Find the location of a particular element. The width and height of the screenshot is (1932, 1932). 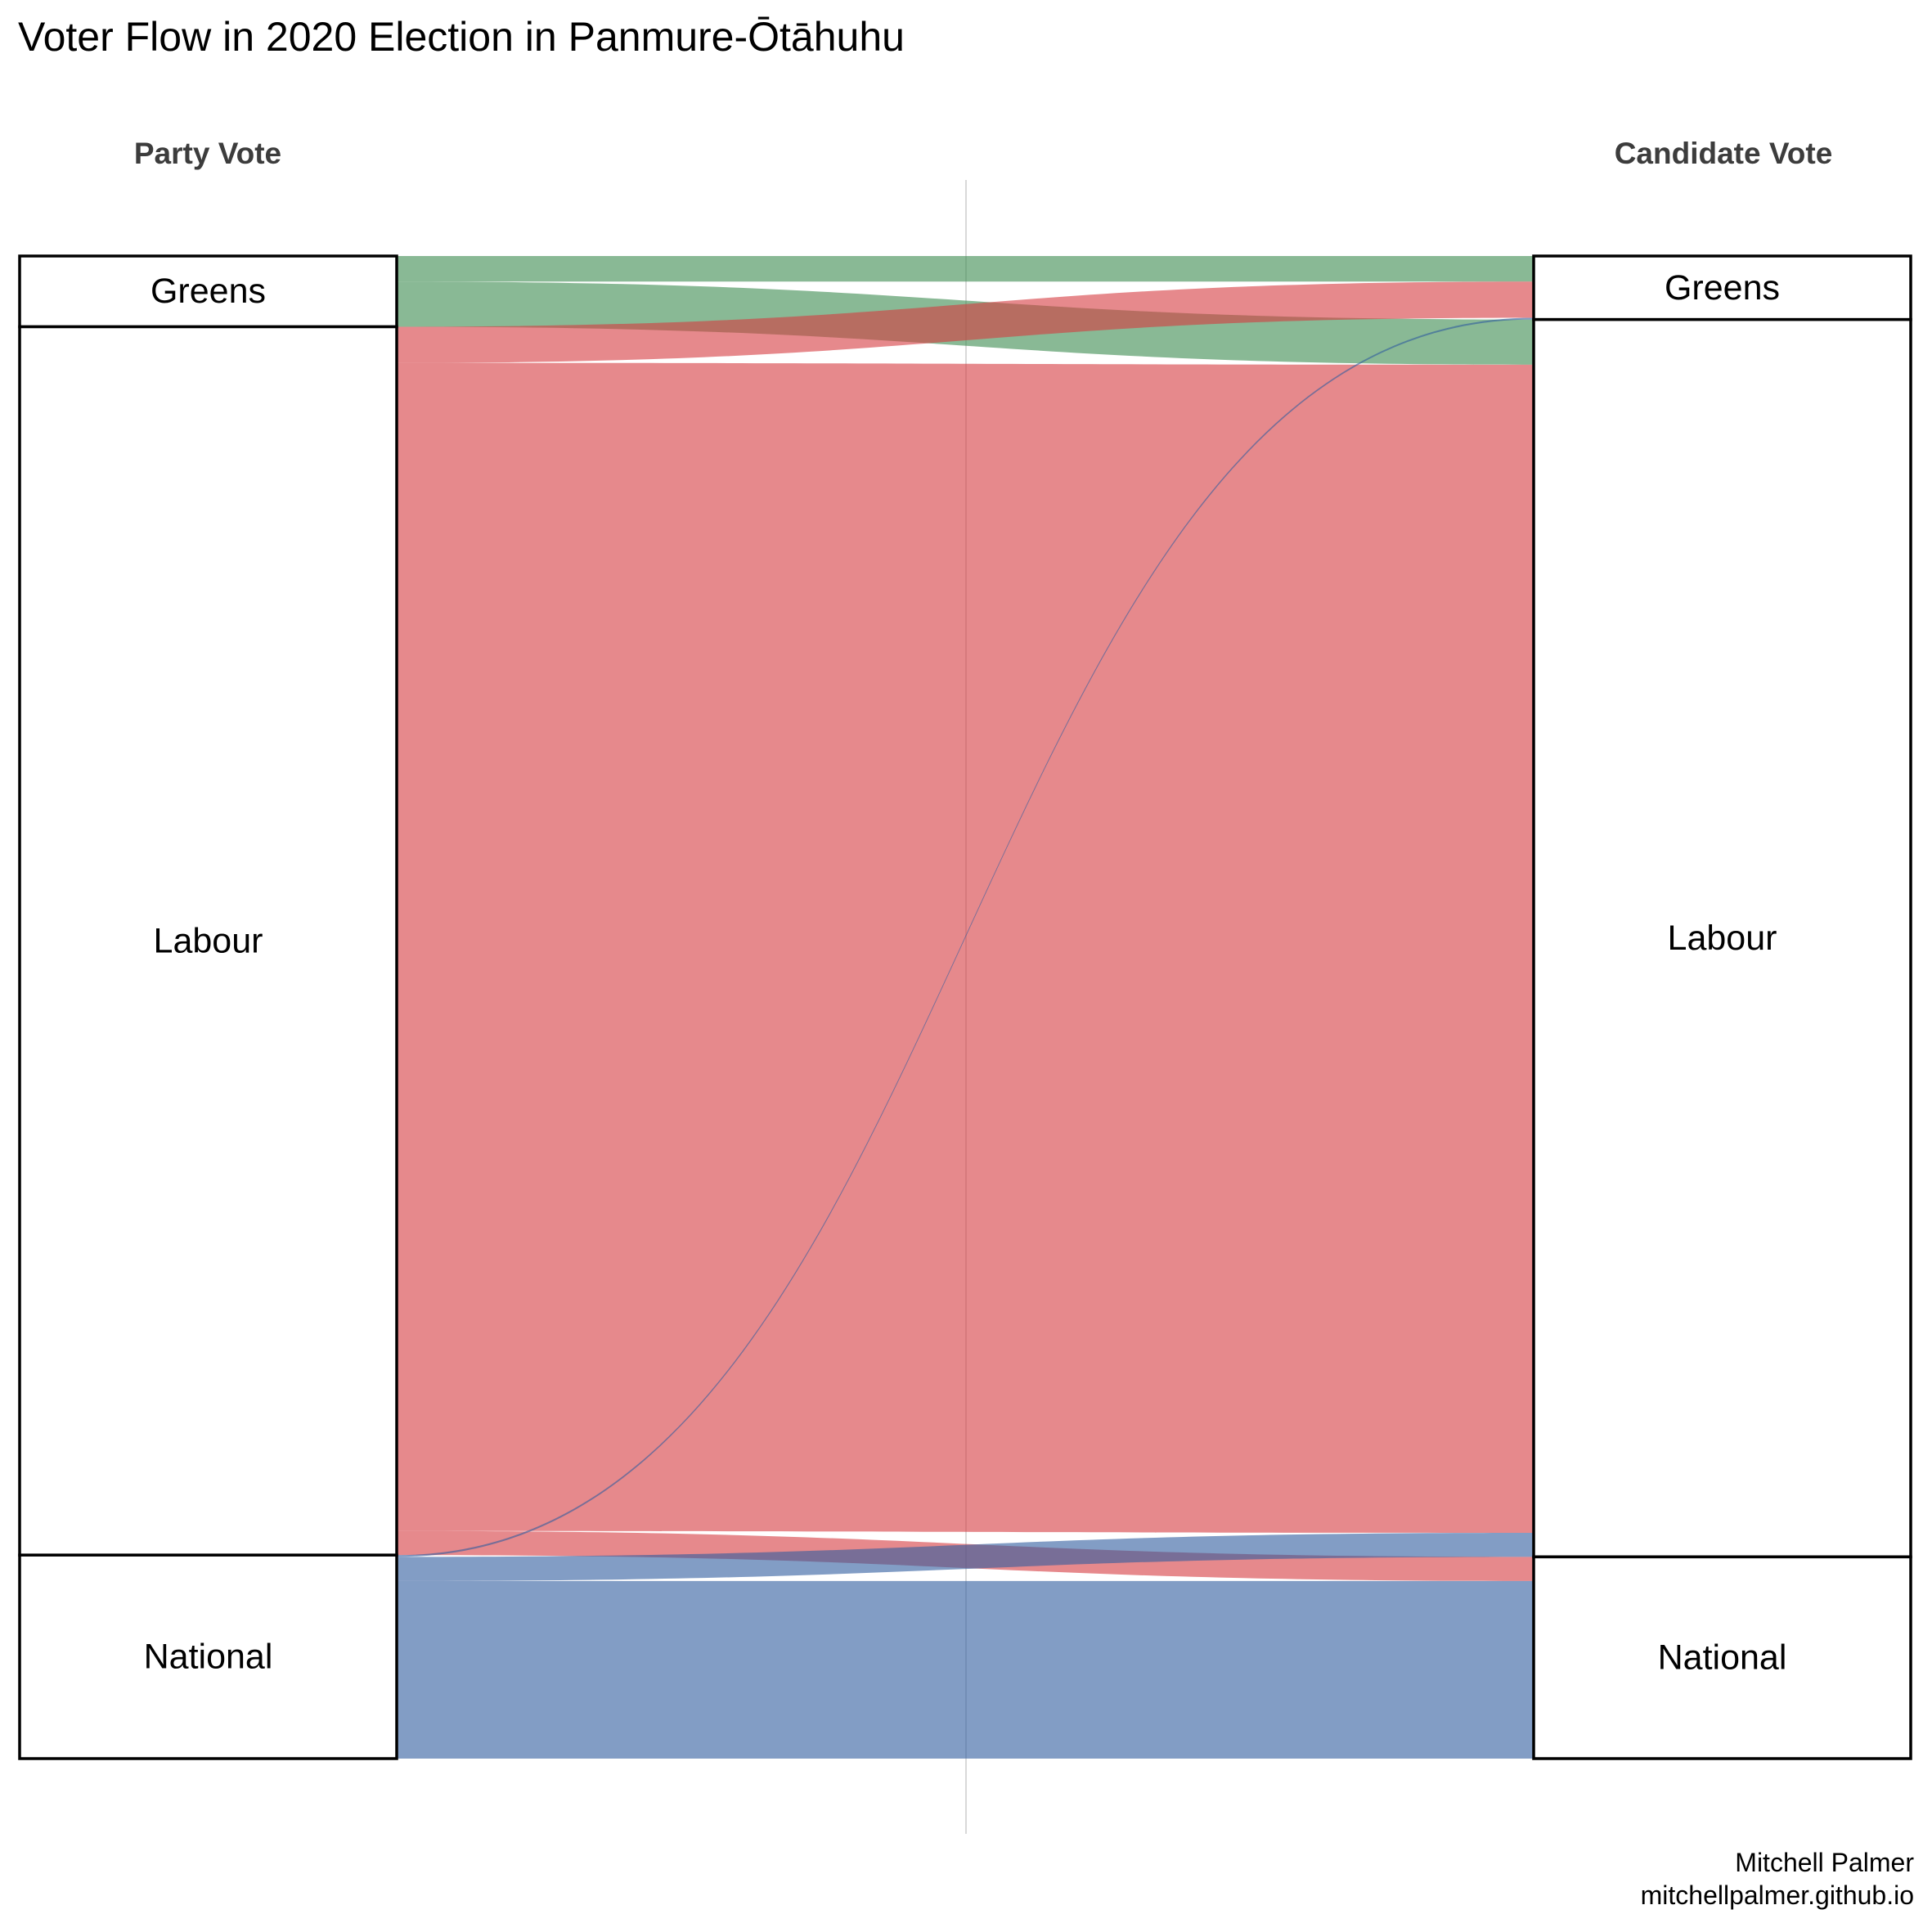

candidate-vote-node-label-national: National is located at coordinates (1723, 1658).